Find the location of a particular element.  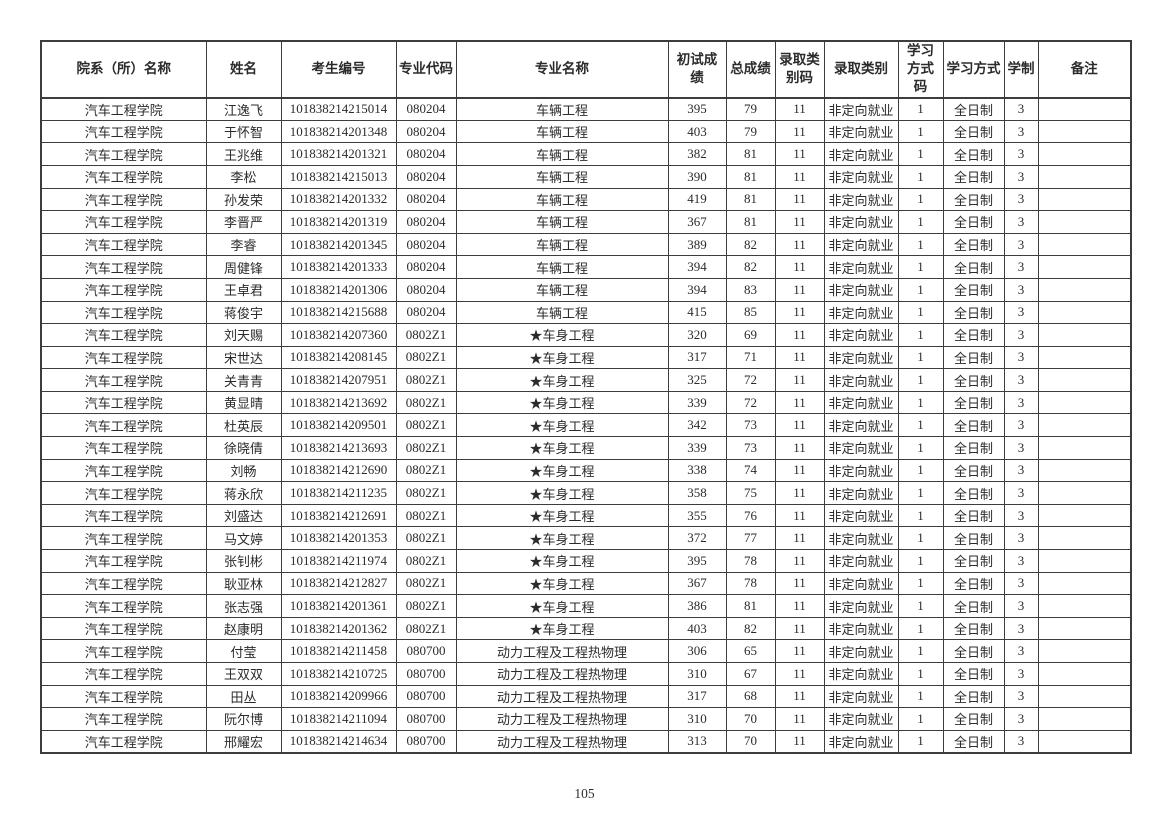

table-cell: 101838214201353 is located at coordinates (338, 538).